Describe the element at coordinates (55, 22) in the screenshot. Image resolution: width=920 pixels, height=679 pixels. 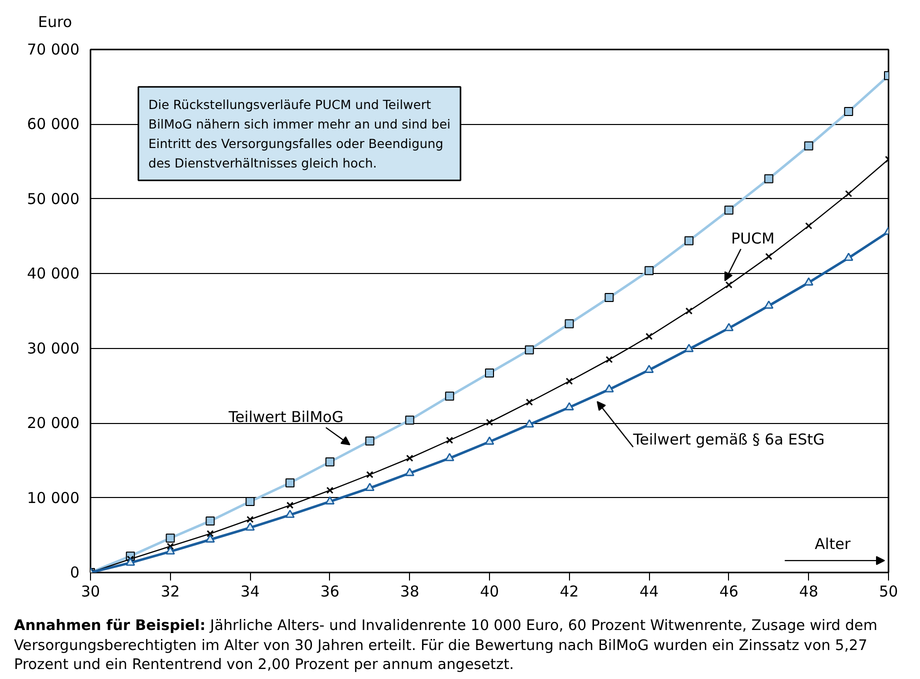
I see `y-axis-title: Euro` at that location.